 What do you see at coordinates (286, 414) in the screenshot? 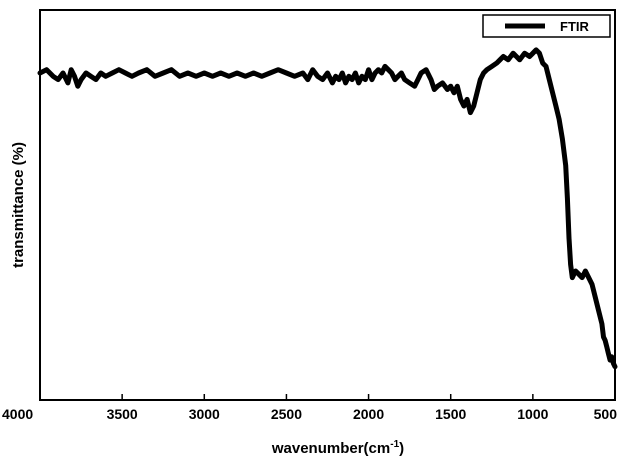
I see `x-tick-label: 2500` at bounding box center [286, 414].